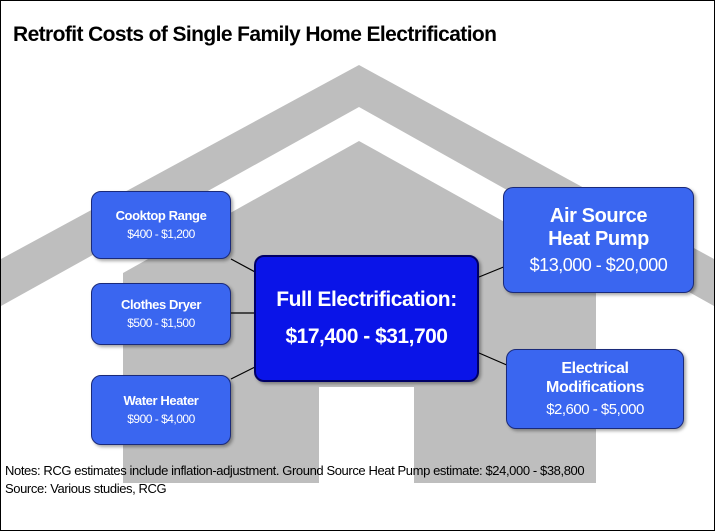 The width and height of the screenshot is (715, 531). What do you see at coordinates (161, 225) in the screenshot?
I see `cost-box: Cooktop Range $400 - $1,200` at bounding box center [161, 225].